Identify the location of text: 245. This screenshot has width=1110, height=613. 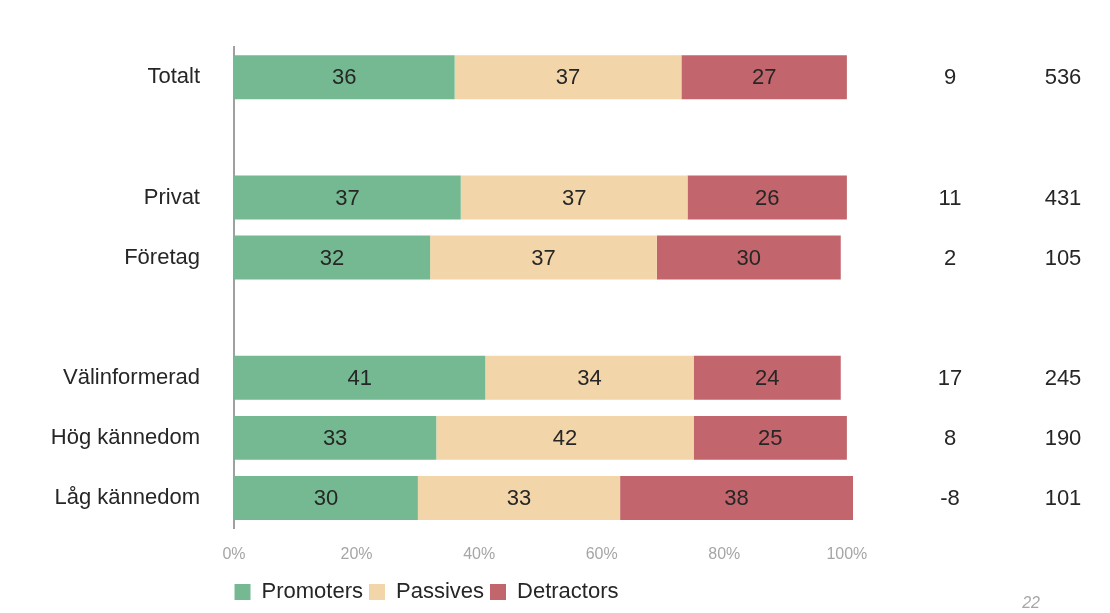
(1063, 377).